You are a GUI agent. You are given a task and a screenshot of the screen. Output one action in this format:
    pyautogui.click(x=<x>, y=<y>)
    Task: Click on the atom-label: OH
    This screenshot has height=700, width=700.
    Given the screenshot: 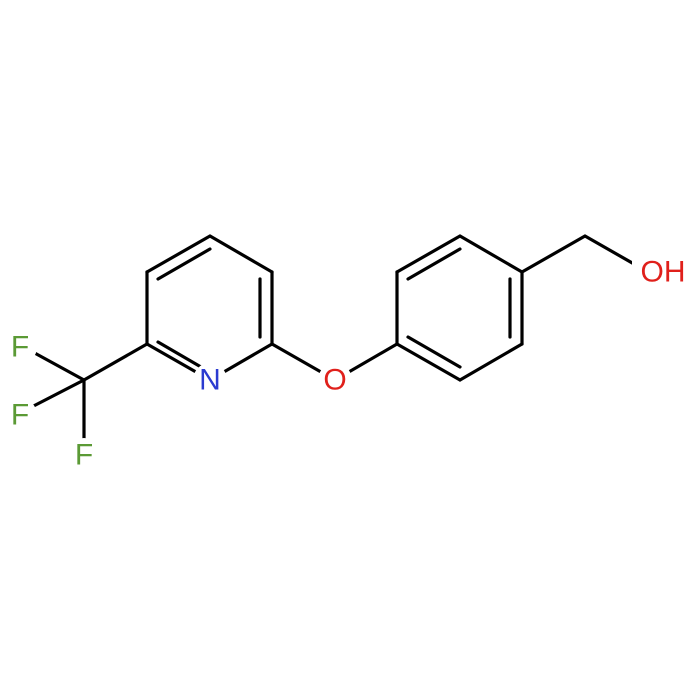 What is the action you would take?
    pyautogui.click(x=663, y=272)
    